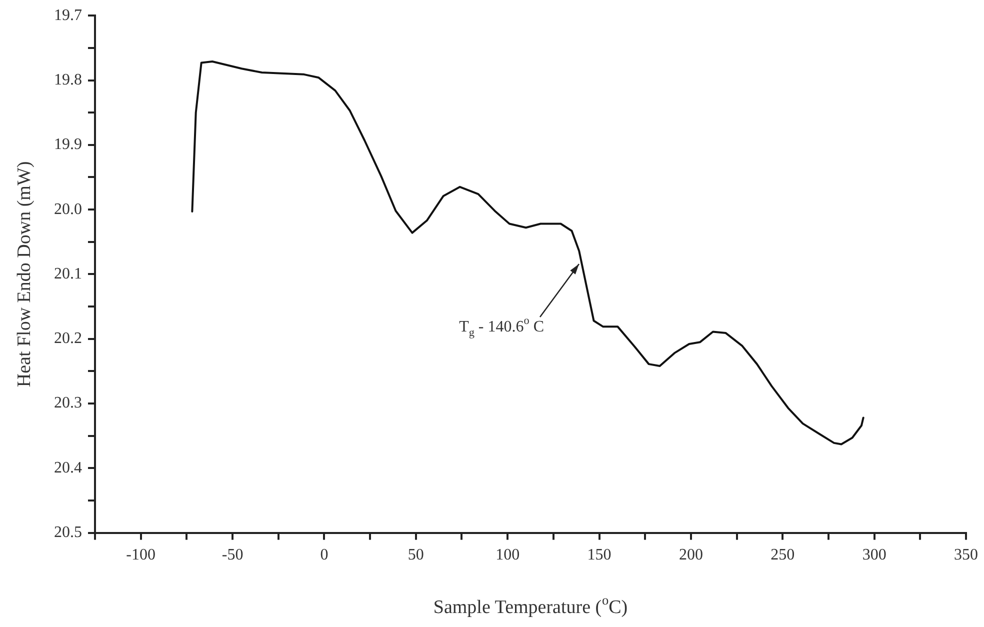 Image resolution: width=984 pixels, height=627 pixels. What do you see at coordinates (324, 555) in the screenshot?
I see `x-tick-label: 0` at bounding box center [324, 555].